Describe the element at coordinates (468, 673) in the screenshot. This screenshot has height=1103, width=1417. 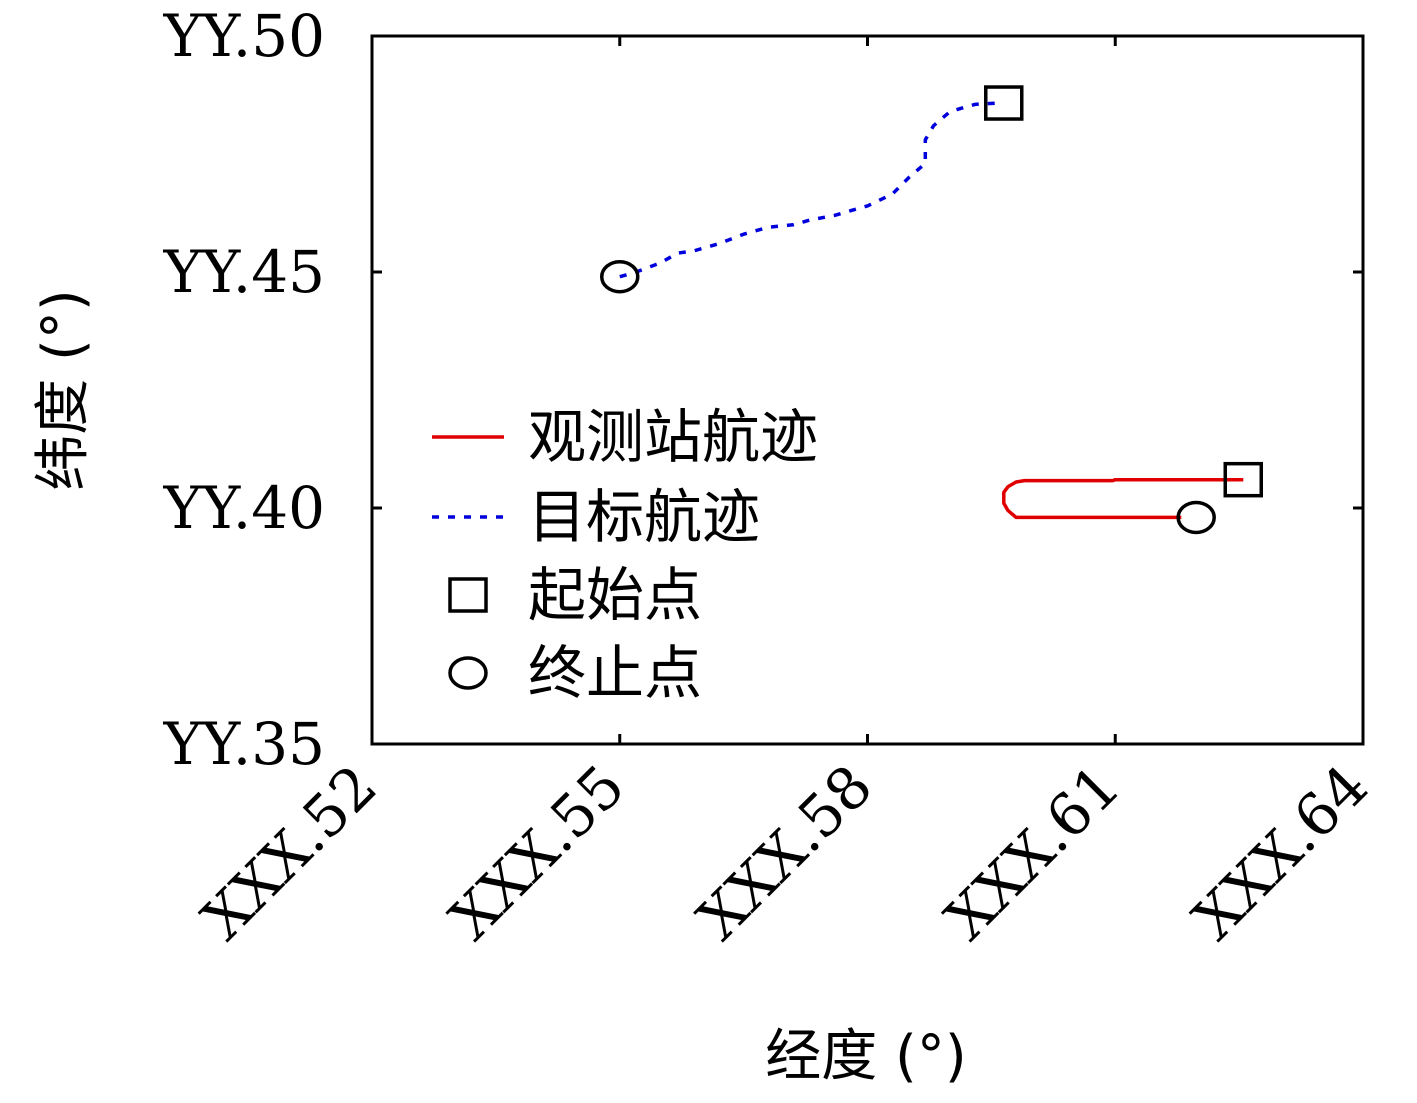
I see `legend-swatch-circle` at that location.